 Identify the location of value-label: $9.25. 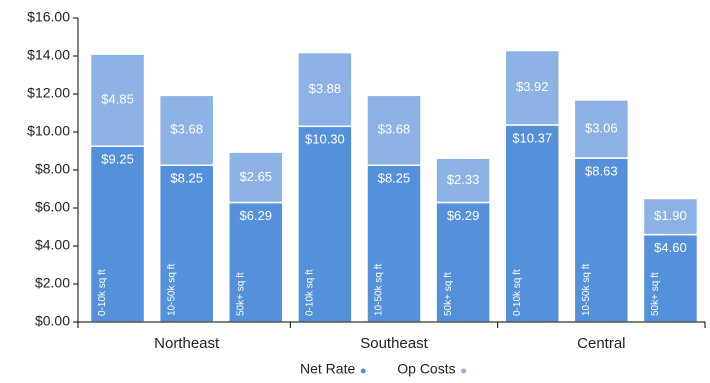
(117, 159).